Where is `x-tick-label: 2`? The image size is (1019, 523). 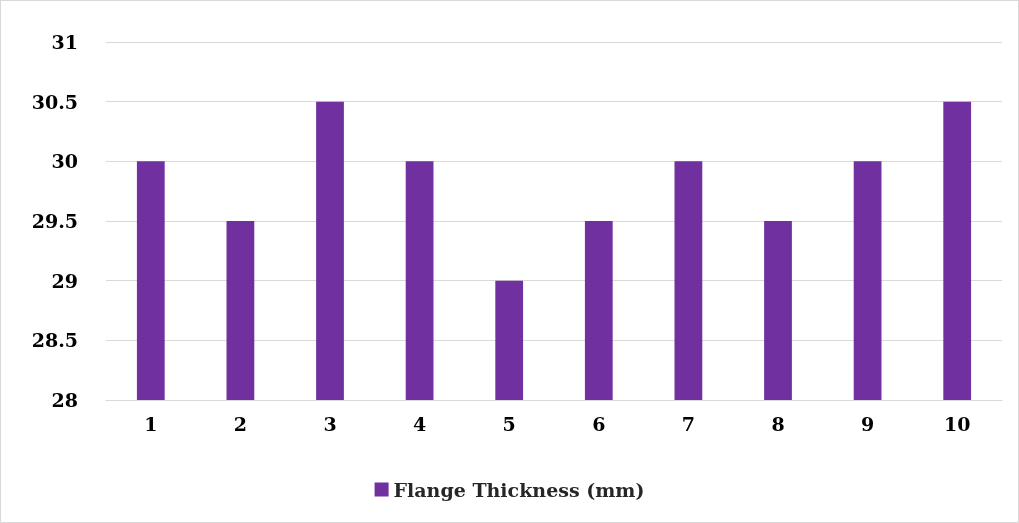 x-tick-label: 2 is located at coordinates (240, 423).